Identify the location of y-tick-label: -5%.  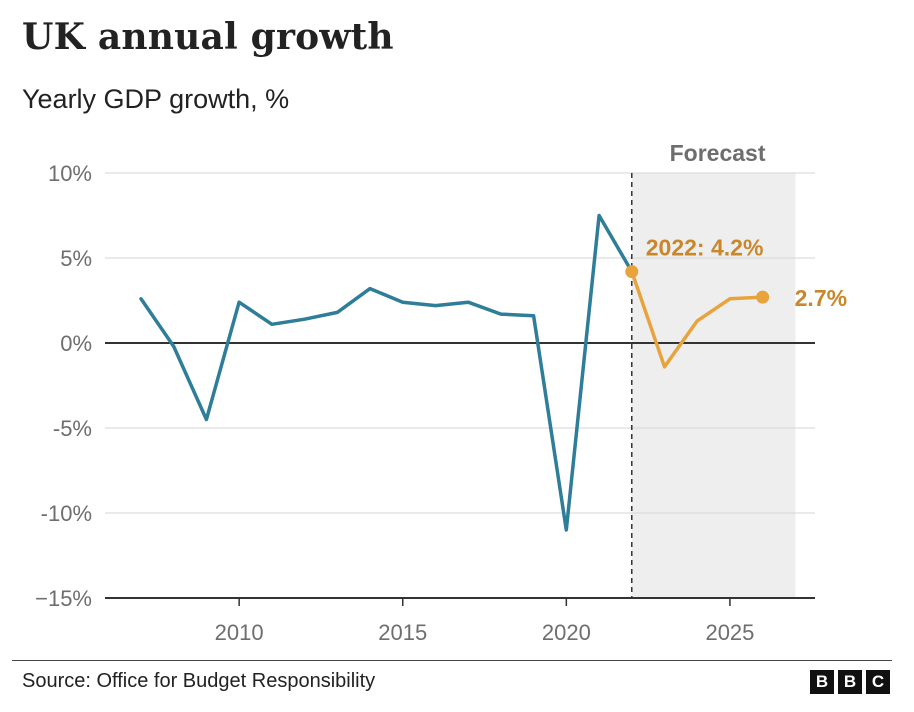
(72, 428).